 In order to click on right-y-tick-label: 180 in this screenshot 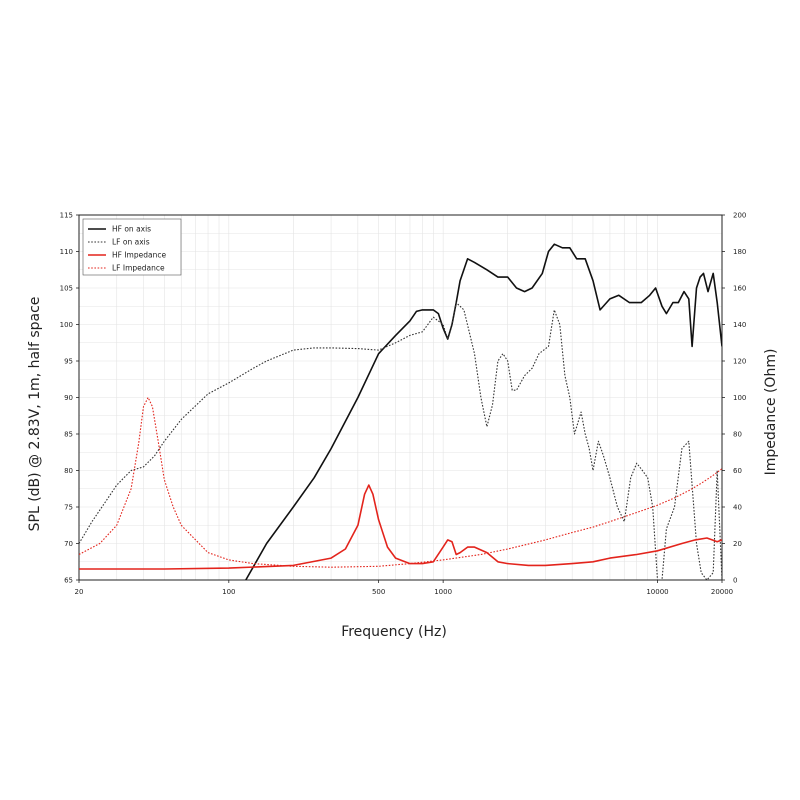, I will do `click(739, 252)`.